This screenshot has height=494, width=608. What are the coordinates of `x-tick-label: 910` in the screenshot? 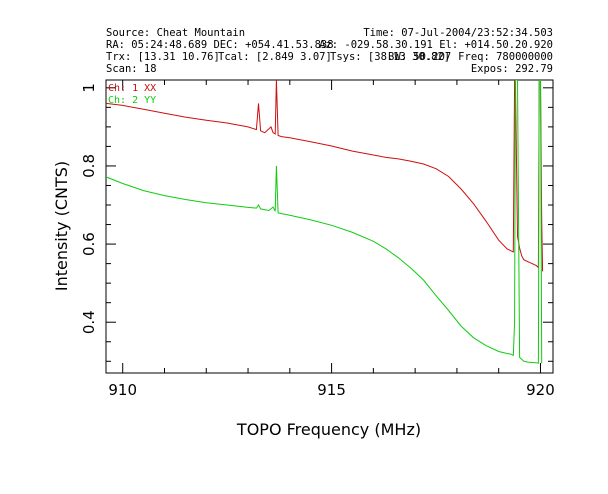 It's located at (122, 390).